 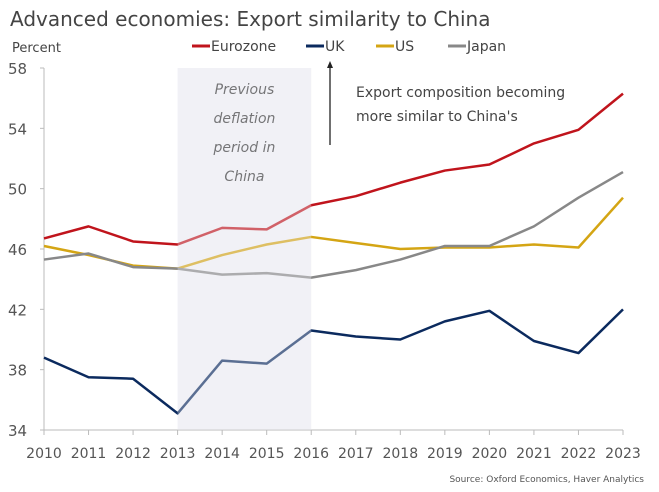 I want to click on x-tick-label: 2010, so click(x=44, y=454).